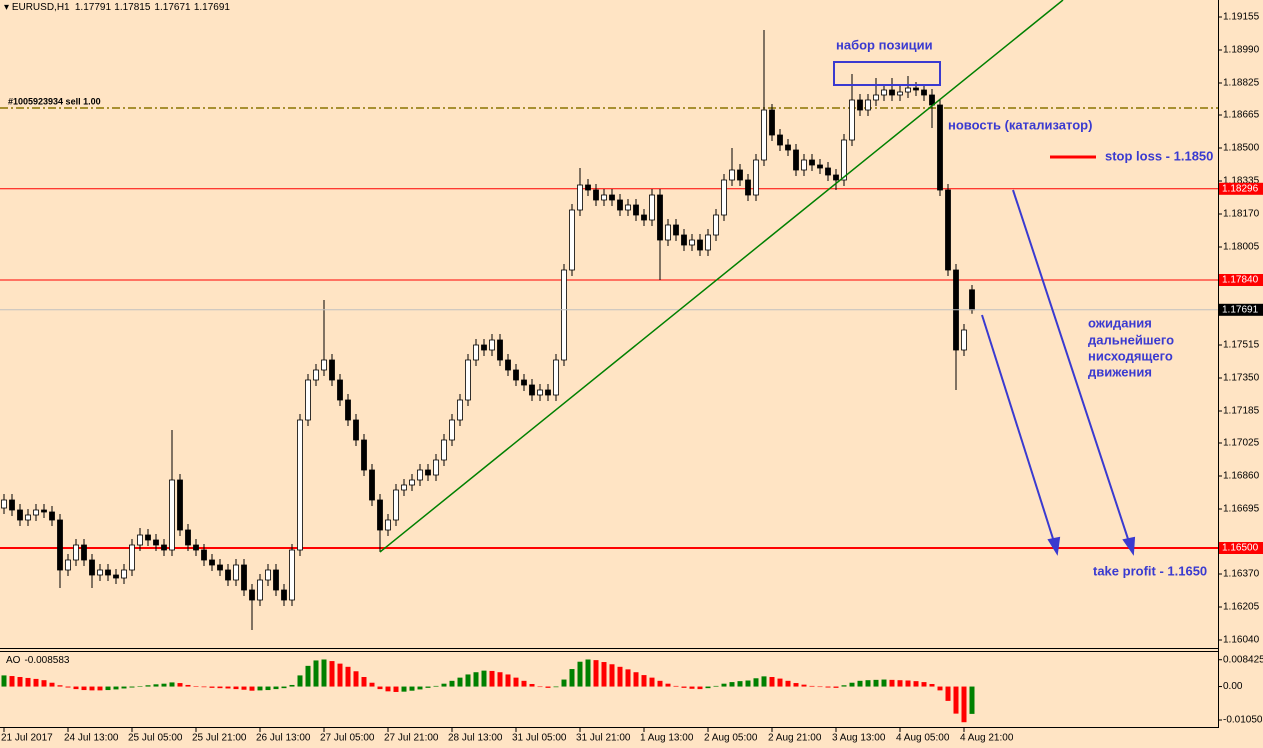 This screenshot has width=1263, height=748. I want to click on indicator-value: -0.008583, so click(46, 660).